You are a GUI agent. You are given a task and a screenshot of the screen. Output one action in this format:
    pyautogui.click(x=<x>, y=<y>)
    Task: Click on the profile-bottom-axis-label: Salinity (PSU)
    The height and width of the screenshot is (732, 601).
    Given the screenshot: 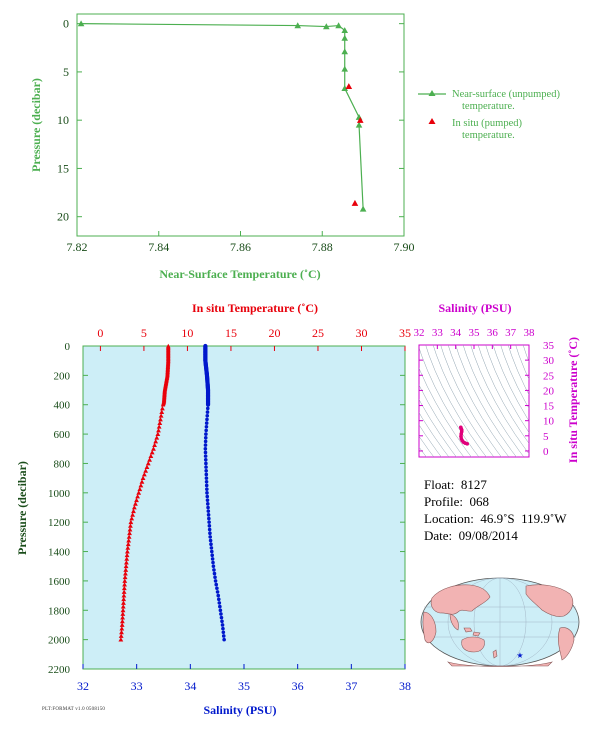 What is the action you would take?
    pyautogui.click(x=239, y=710)
    